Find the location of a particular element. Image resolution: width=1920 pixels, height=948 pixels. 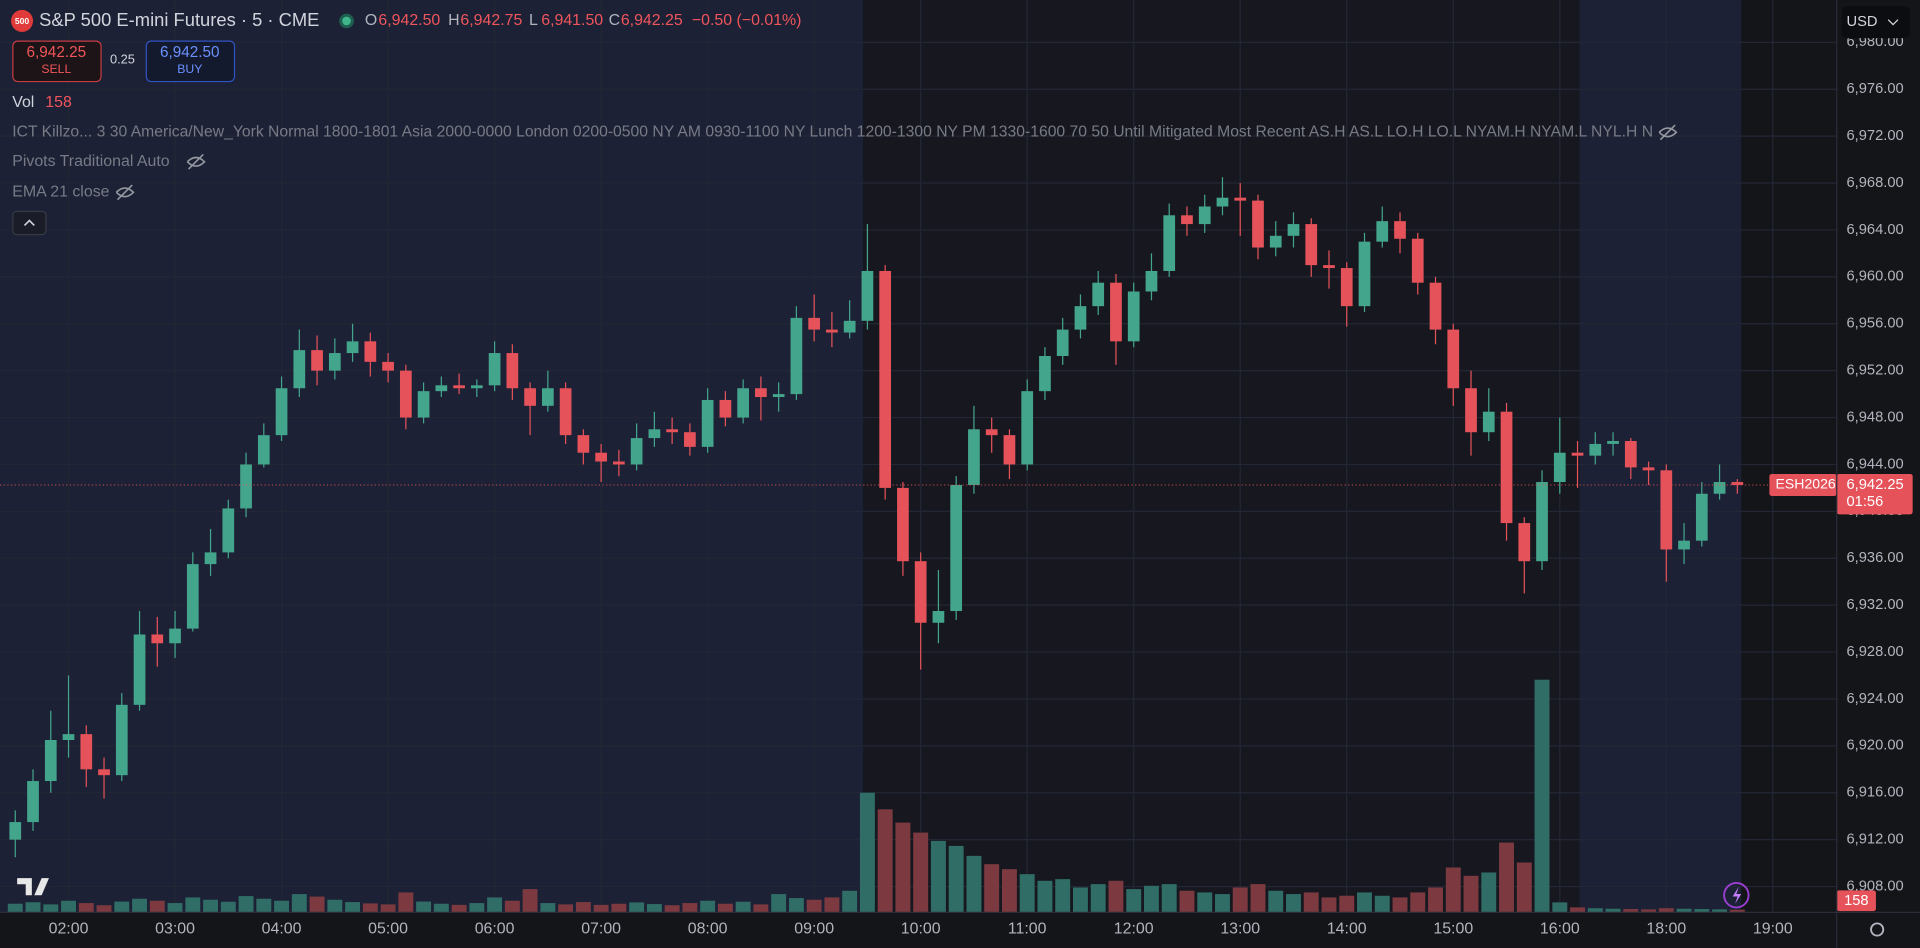

ohlc-letter: O is located at coordinates (371, 20).